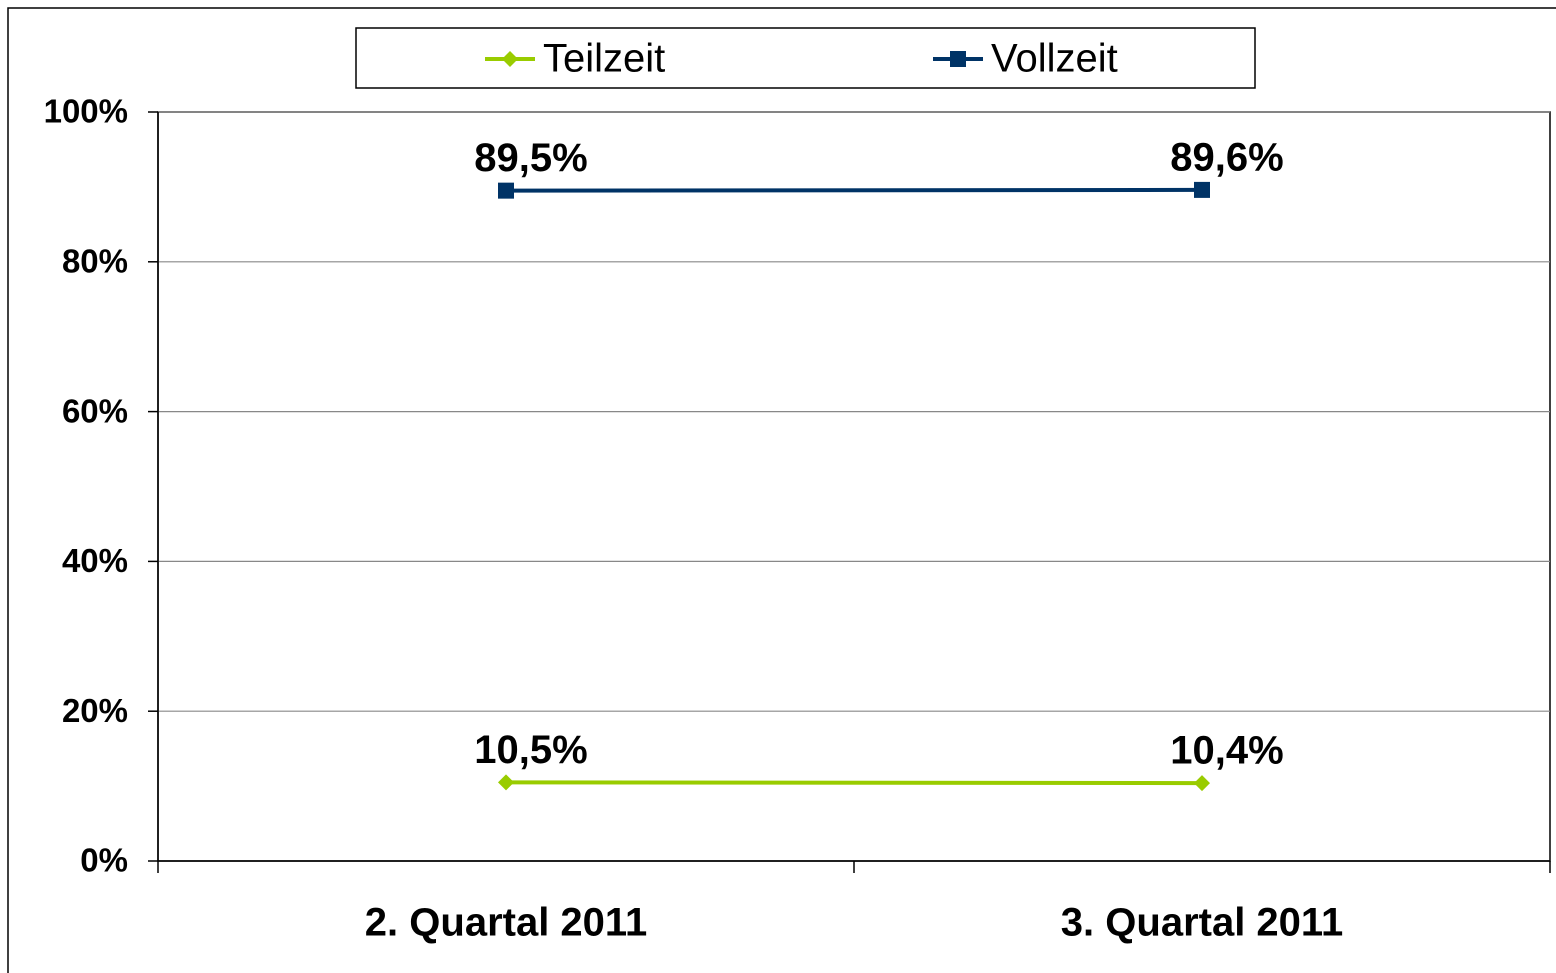  Describe the element at coordinates (95, 710) in the screenshot. I see `y-tick-label: 20%` at that location.